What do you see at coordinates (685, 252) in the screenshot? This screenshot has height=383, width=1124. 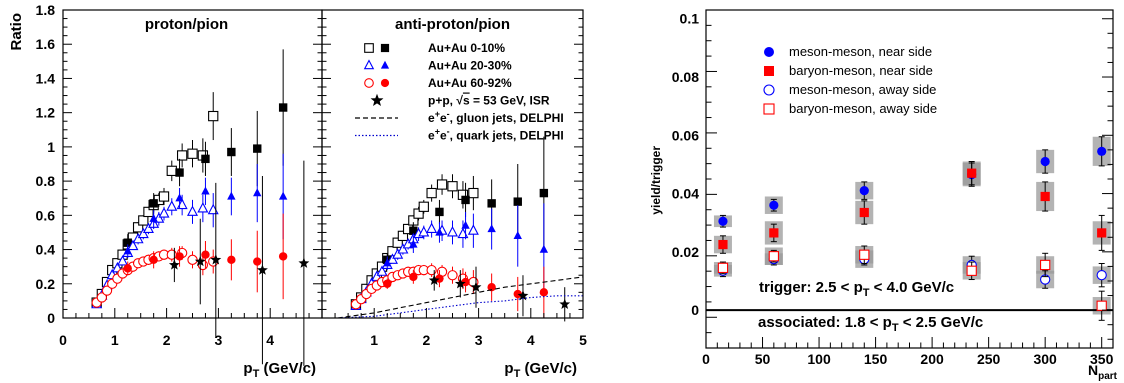 I see `y-tick-label: 0.02` at bounding box center [685, 252].